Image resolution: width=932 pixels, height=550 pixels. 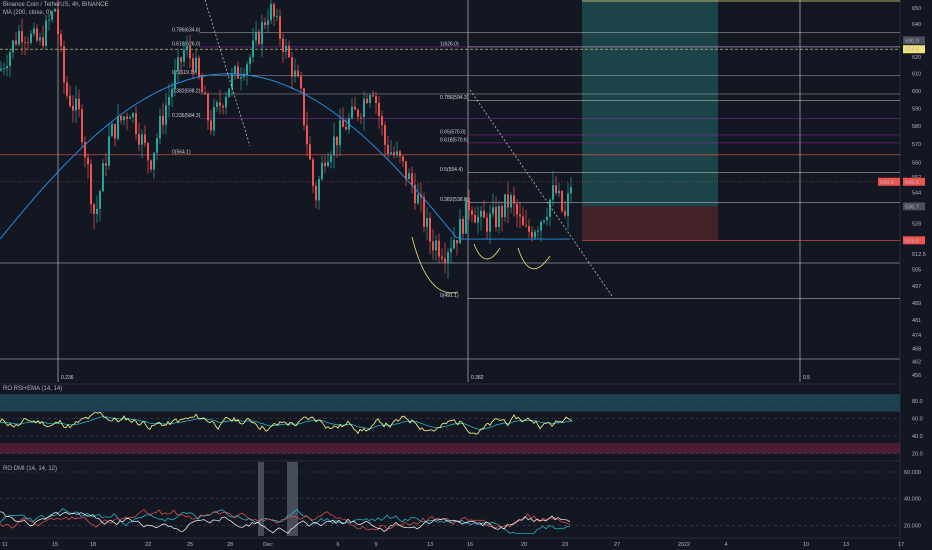 I want to click on price-tick-label: 570, so click(x=916, y=145).